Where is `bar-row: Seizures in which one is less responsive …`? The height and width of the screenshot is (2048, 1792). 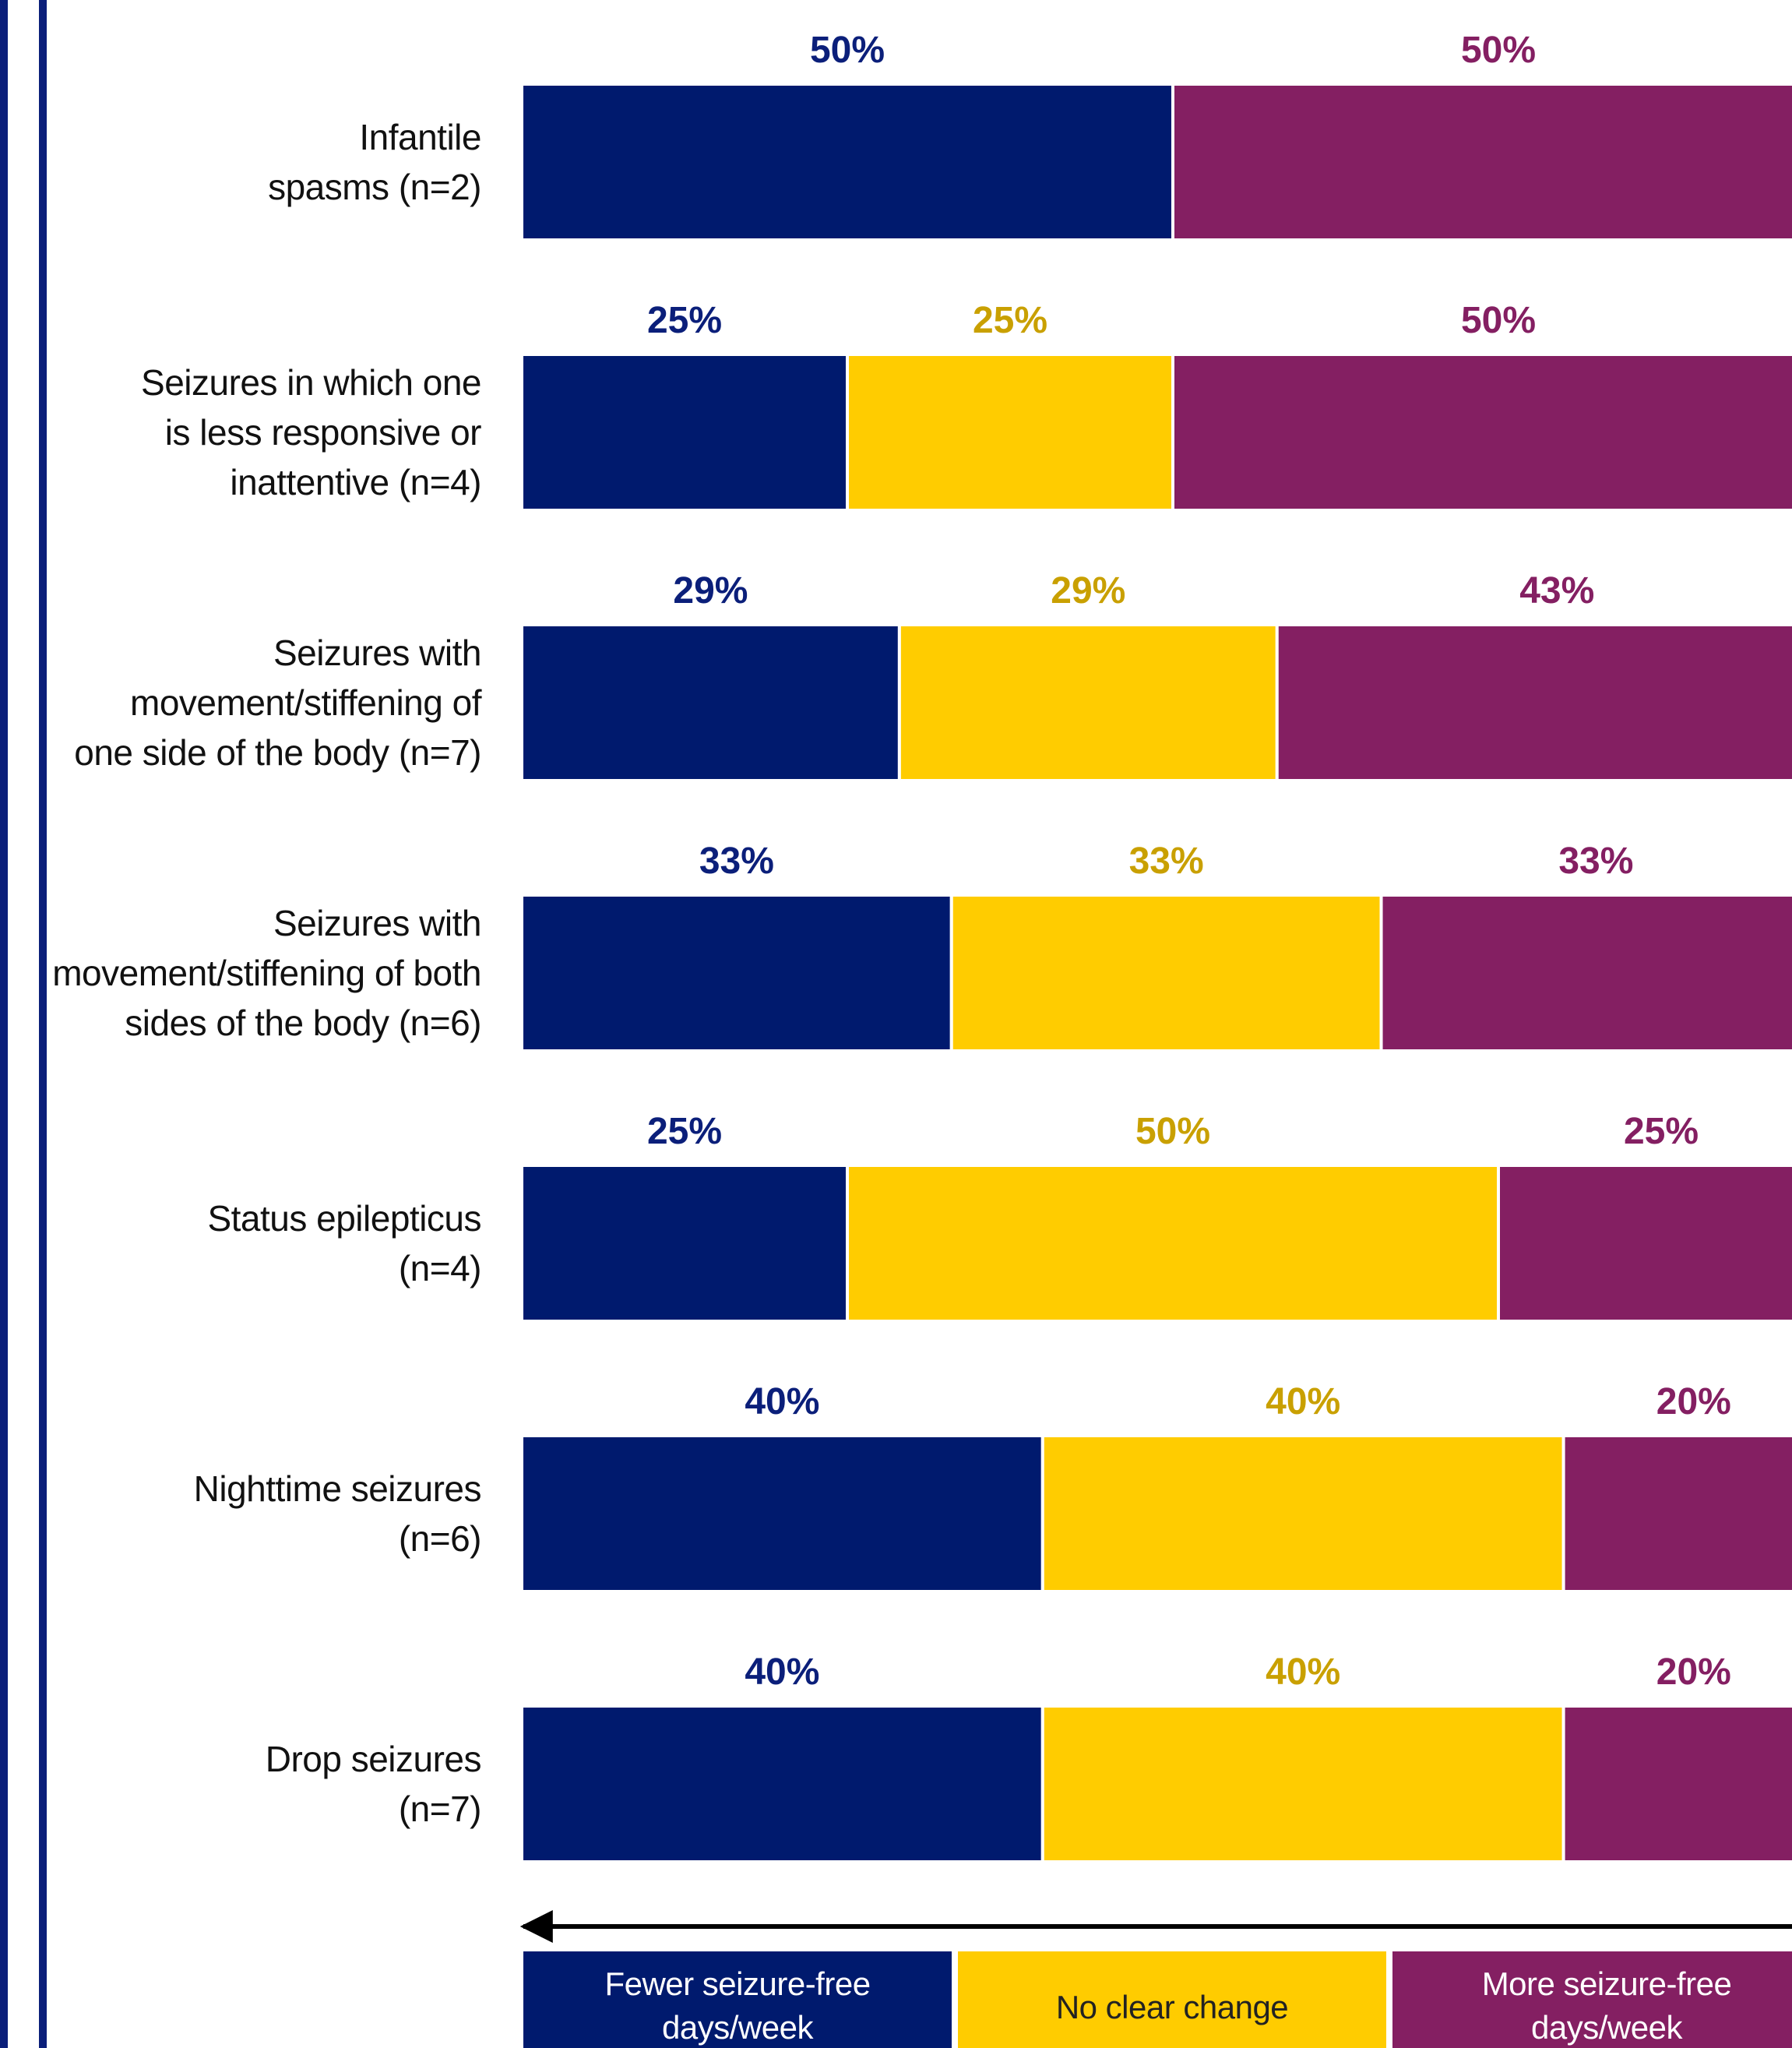
bar-row: Seizures in which one is less responsive … is located at coordinates (967, 406).